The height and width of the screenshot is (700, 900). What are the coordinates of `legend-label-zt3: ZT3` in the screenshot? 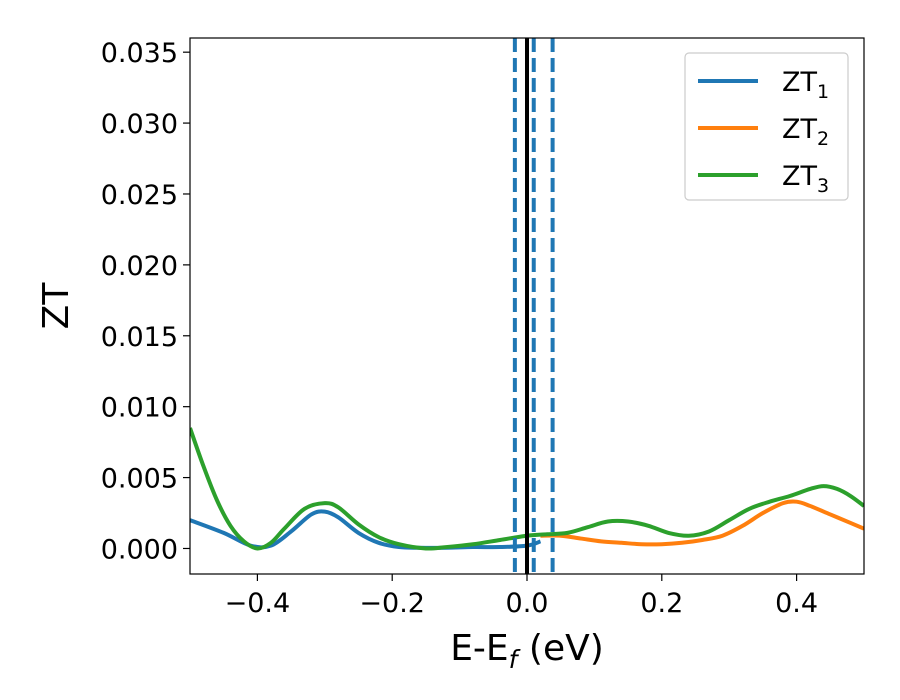 It's located at (805, 179).